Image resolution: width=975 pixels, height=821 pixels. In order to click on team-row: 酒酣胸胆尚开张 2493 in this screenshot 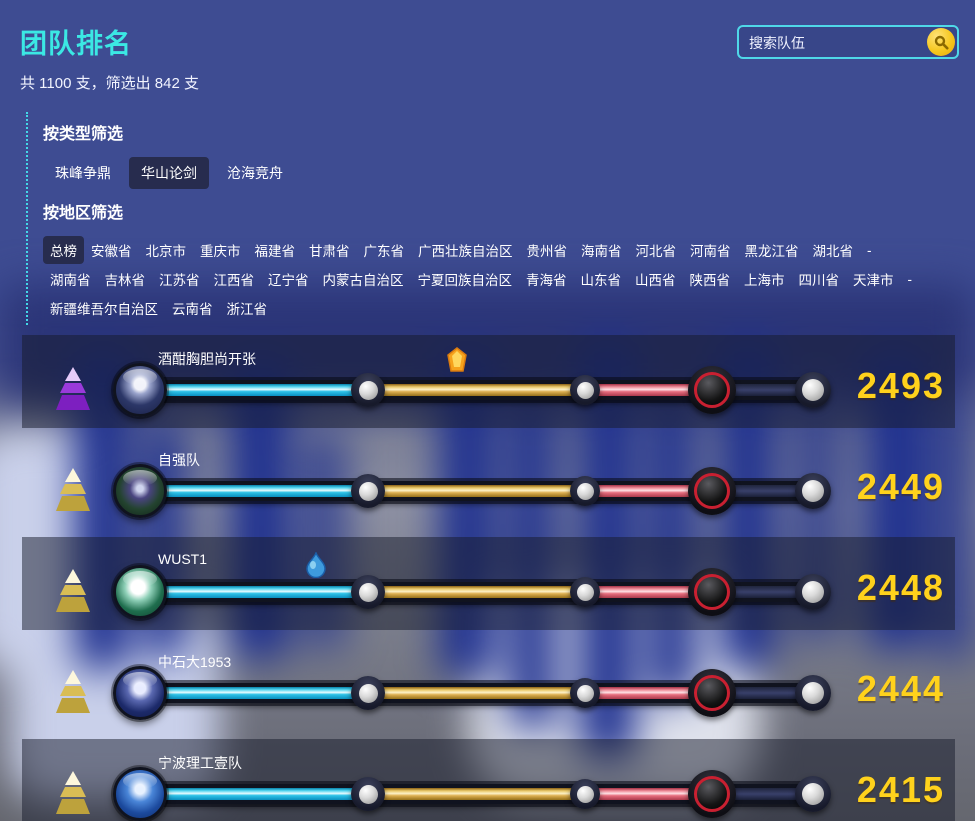, I will do `click(488, 381)`.